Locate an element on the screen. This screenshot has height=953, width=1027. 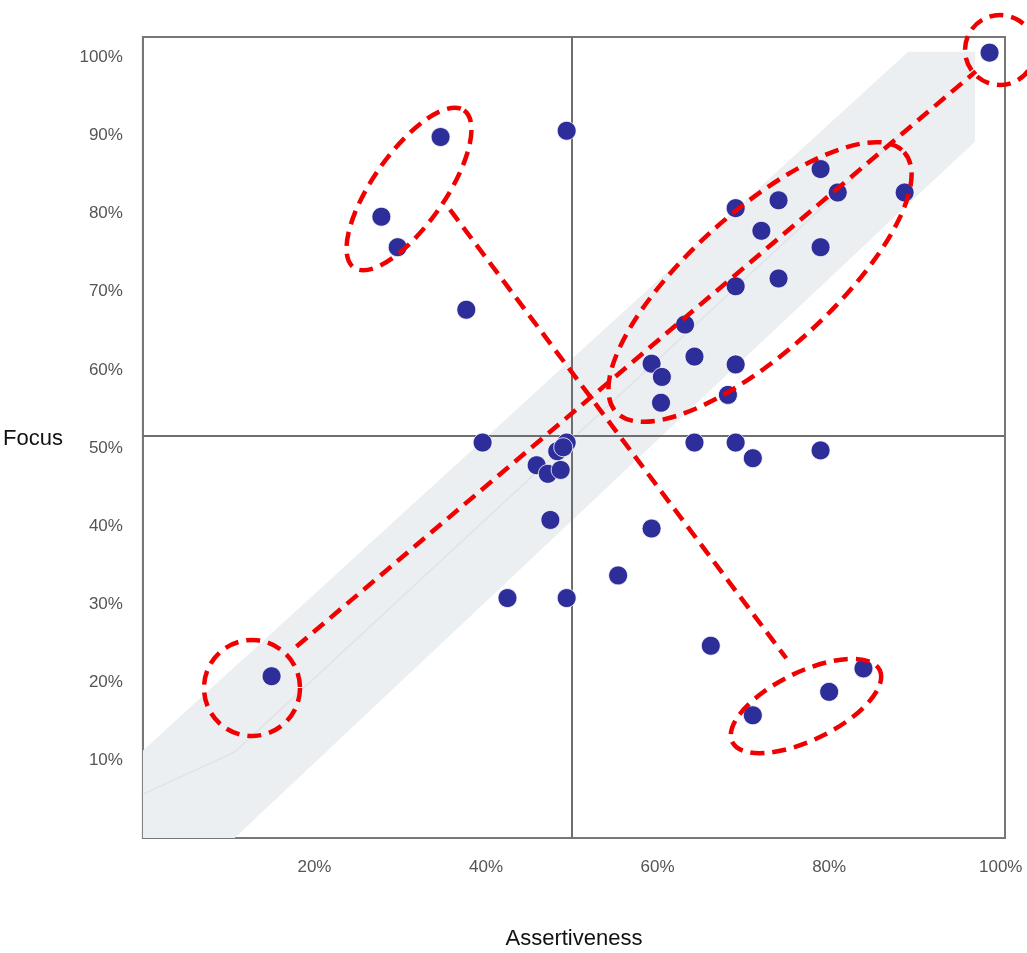
y-tick-label: 60% is located at coordinates (105, 369).